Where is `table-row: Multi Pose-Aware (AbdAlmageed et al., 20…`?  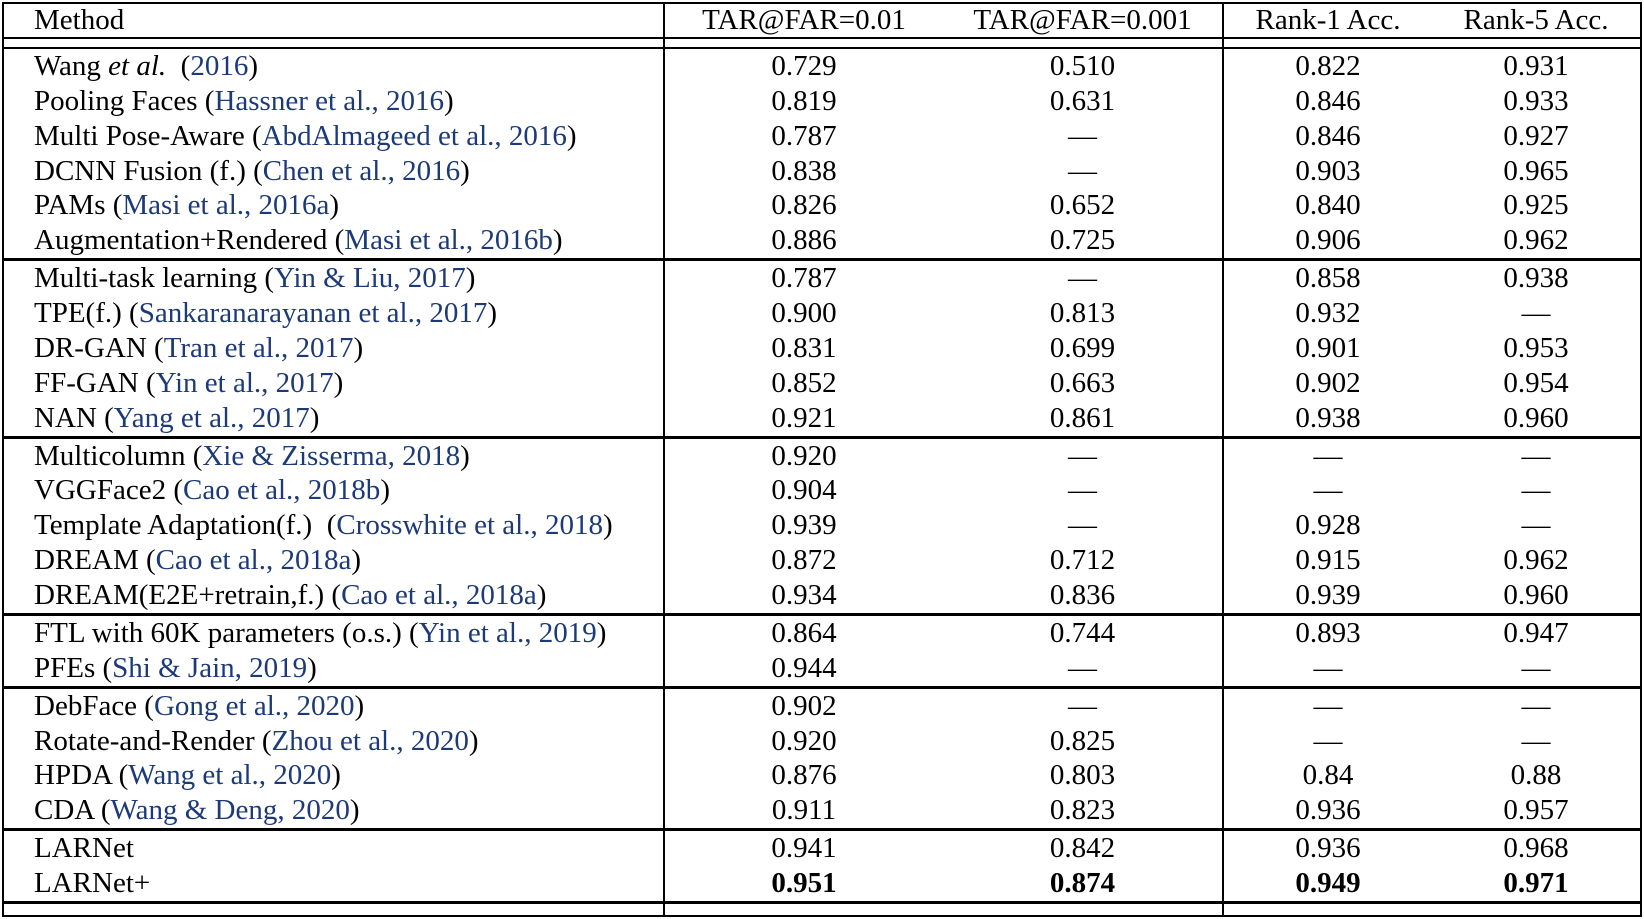
table-row: Multi Pose-Aware (AbdAlmageed et al., 20… is located at coordinates (822, 136).